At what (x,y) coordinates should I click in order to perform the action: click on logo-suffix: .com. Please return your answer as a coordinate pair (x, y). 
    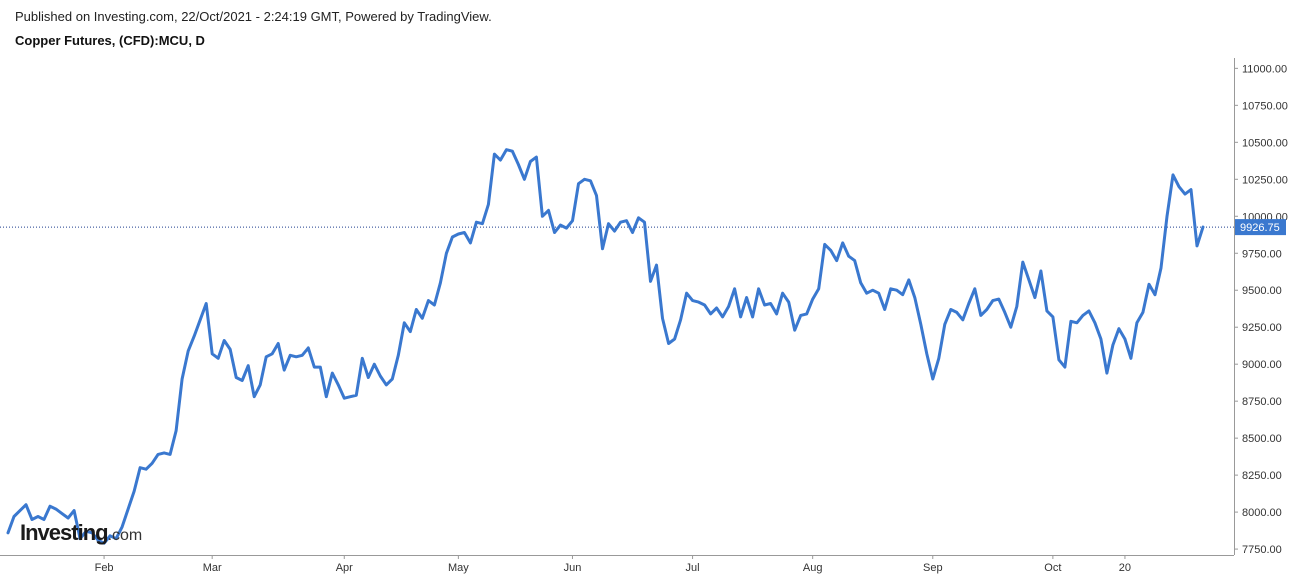
    Looking at the image, I should click on (125, 535).